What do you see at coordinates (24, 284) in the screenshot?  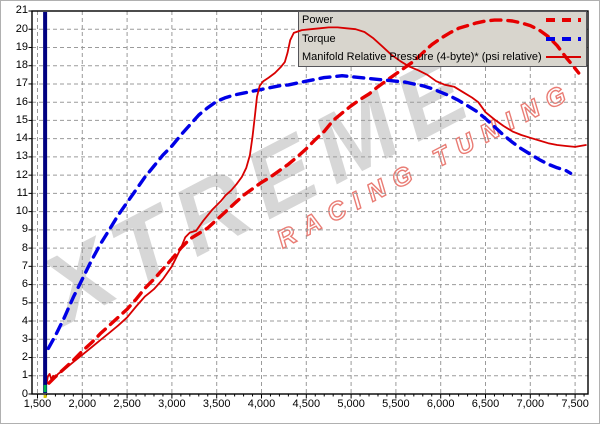 I see `y-axis-label: 6` at bounding box center [24, 284].